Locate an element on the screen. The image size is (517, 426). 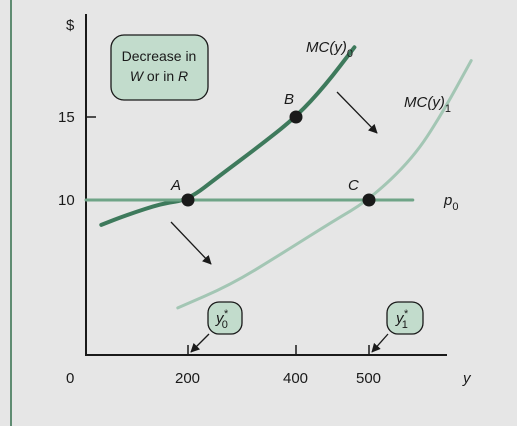
origin-label: 0 is located at coordinates (70, 378).